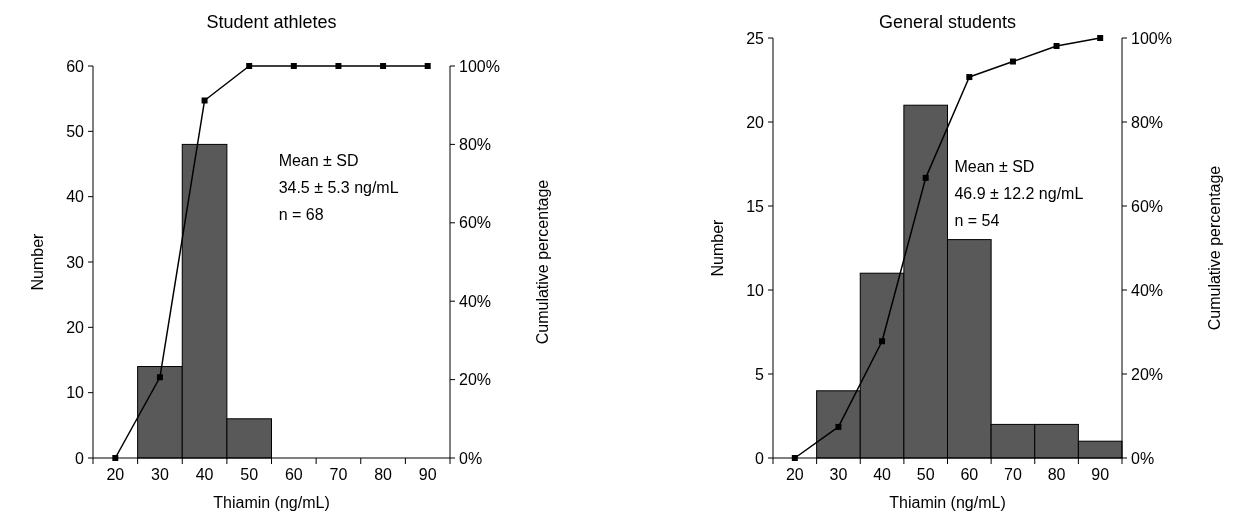 The image size is (1245, 527). I want to click on chart-title: General students, so click(947, 22).